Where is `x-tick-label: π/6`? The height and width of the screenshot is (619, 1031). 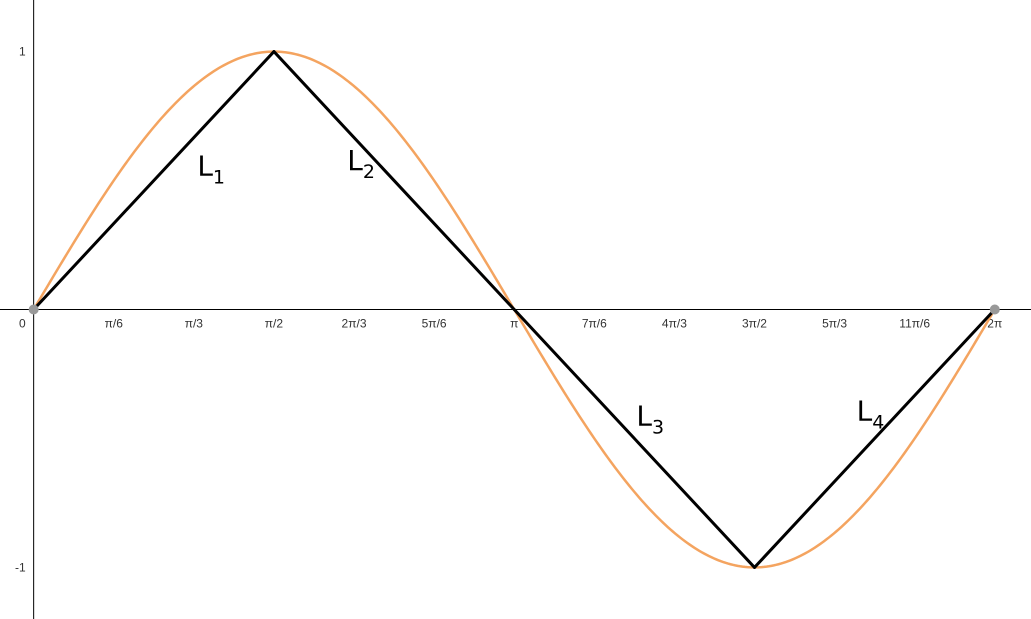 x-tick-label: π/6 is located at coordinates (114, 324).